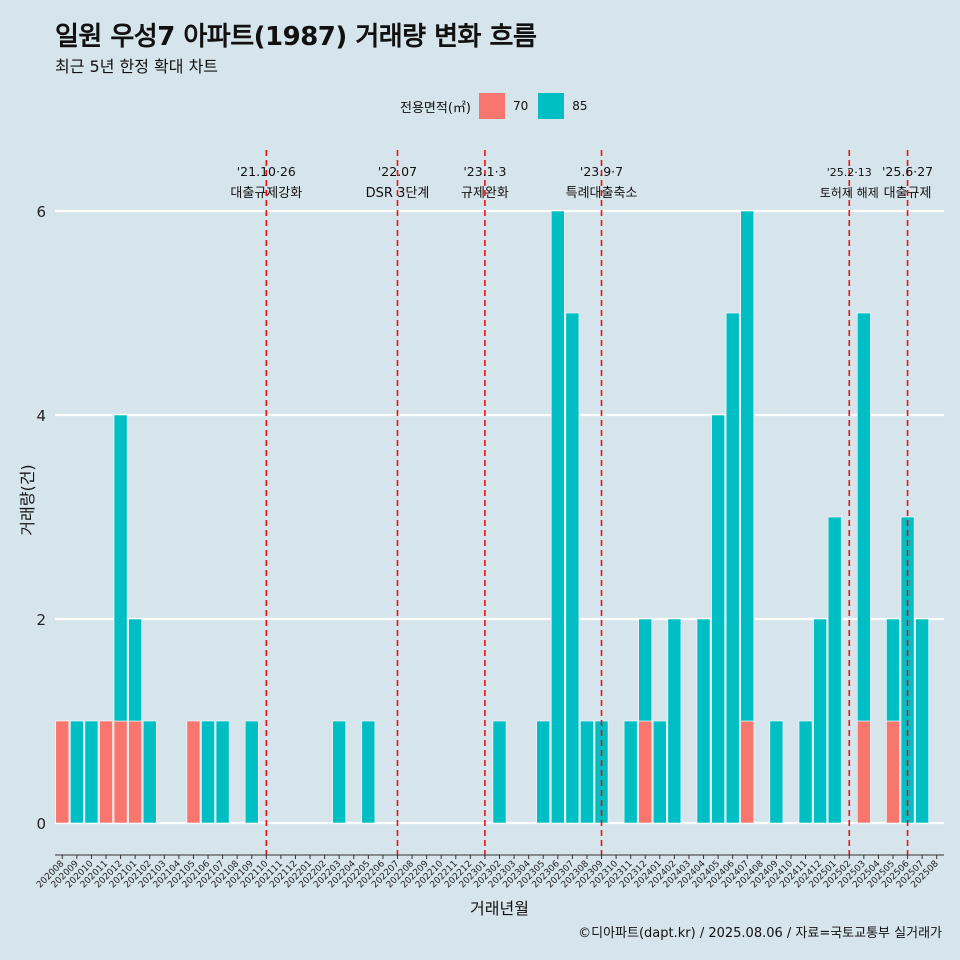 The image size is (960, 960). What do you see at coordinates (296, 37) in the screenshot?
I see `chart-title: 일원 우성7 아파트(1987) 거래량 변화 흐름` at bounding box center [296, 37].